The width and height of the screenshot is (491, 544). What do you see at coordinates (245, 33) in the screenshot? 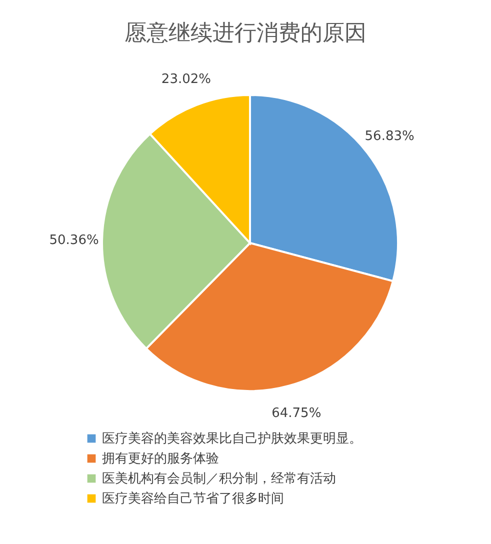
I see `chart-title: 愿意继续进行消费的原因` at bounding box center [245, 33].